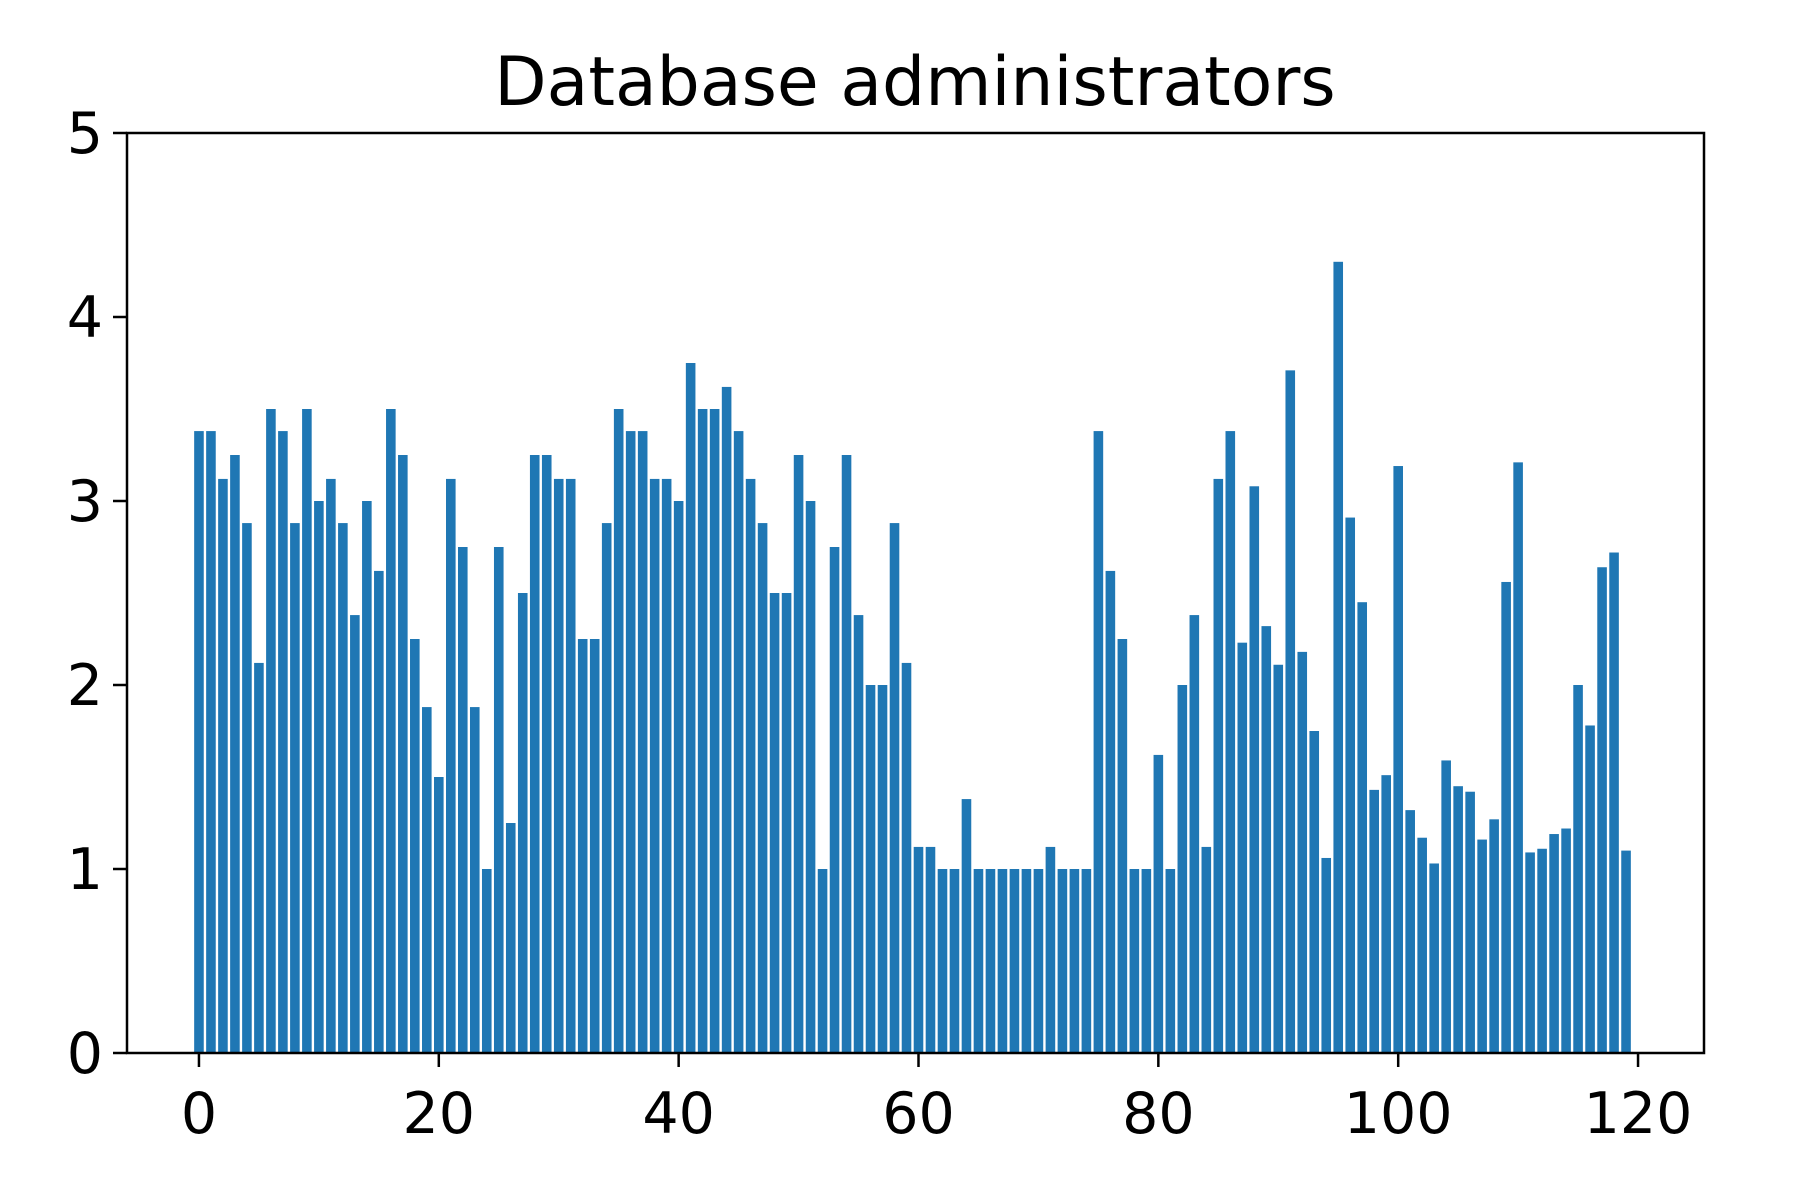 This screenshot has width=1800, height=1200. What do you see at coordinates (85, 502) in the screenshot?
I see `y-tick-label: 3` at bounding box center [85, 502].